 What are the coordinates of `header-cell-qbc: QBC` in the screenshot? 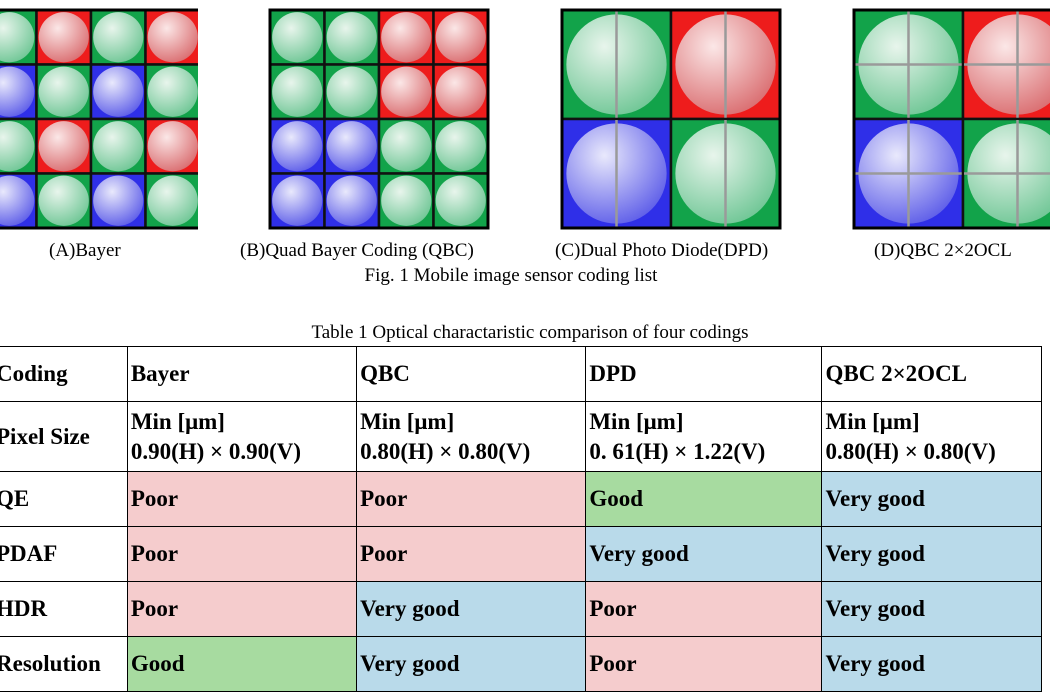 It's located at (471, 374).